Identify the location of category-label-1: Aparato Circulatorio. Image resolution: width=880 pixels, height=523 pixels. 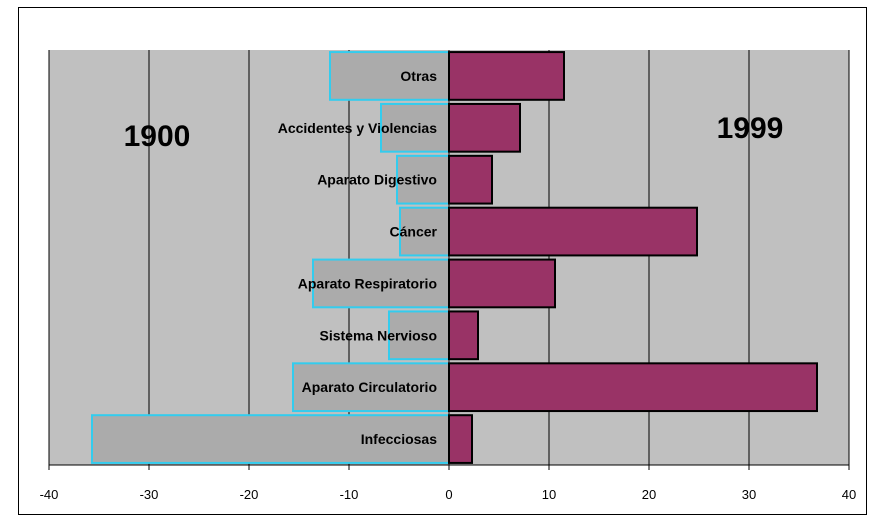
(369, 387).